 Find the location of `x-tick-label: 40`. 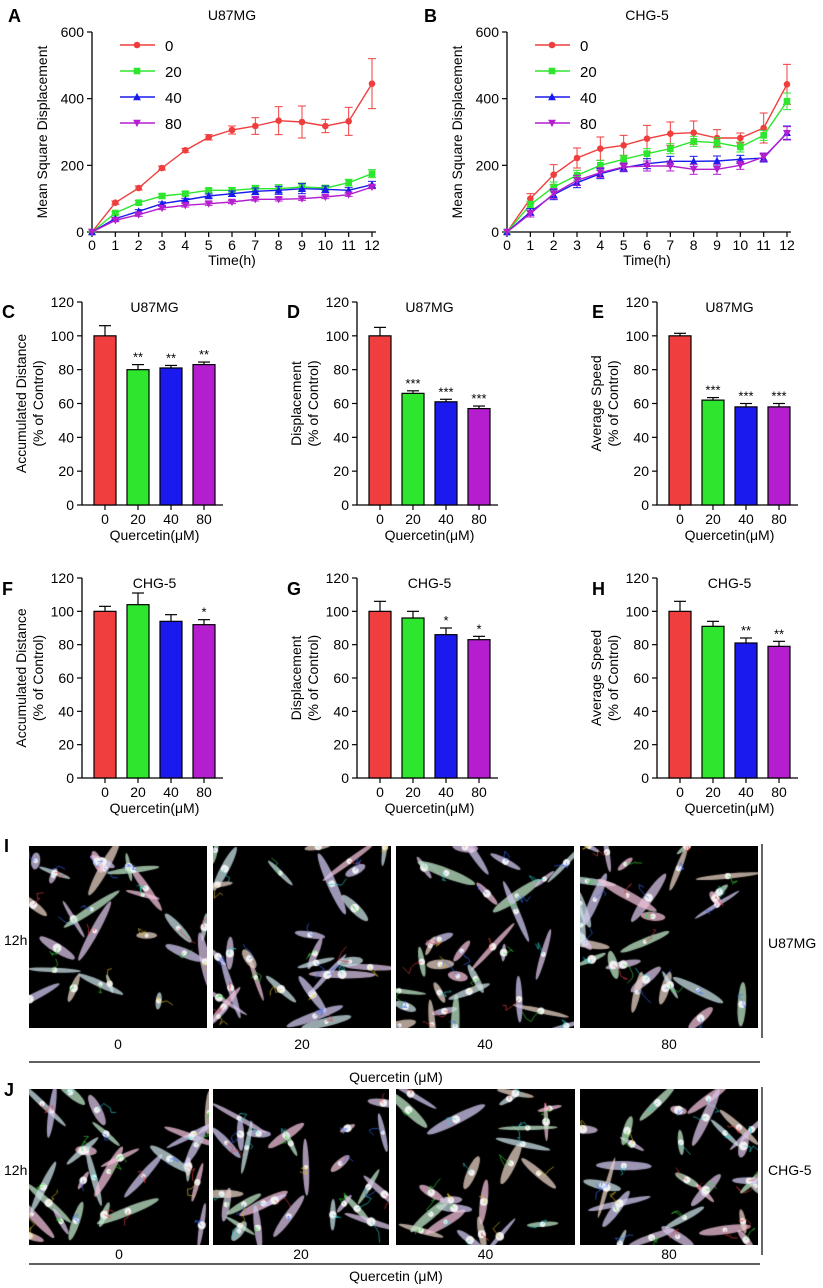

x-tick-label: 40 is located at coordinates (171, 792).